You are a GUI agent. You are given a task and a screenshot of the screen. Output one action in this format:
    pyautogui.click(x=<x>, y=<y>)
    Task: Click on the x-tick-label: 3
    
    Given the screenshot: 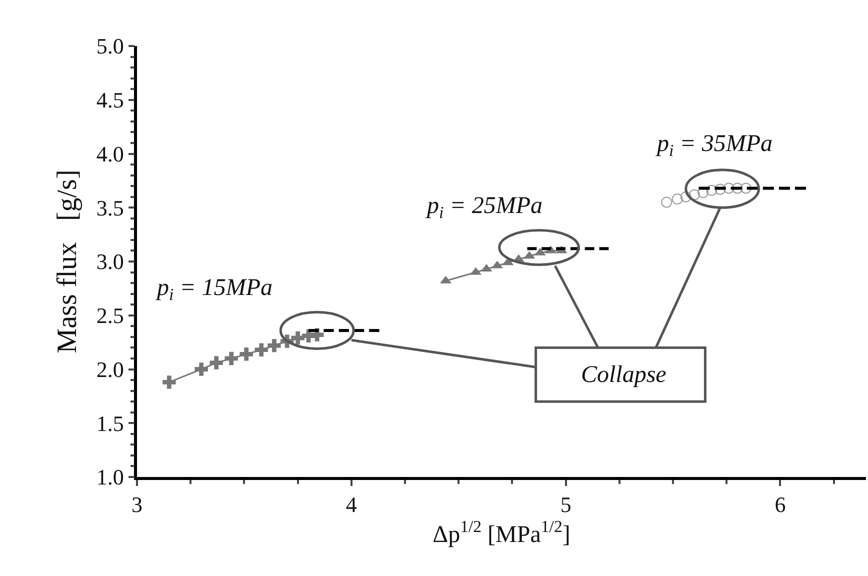 What is the action you would take?
    pyautogui.click(x=137, y=505)
    